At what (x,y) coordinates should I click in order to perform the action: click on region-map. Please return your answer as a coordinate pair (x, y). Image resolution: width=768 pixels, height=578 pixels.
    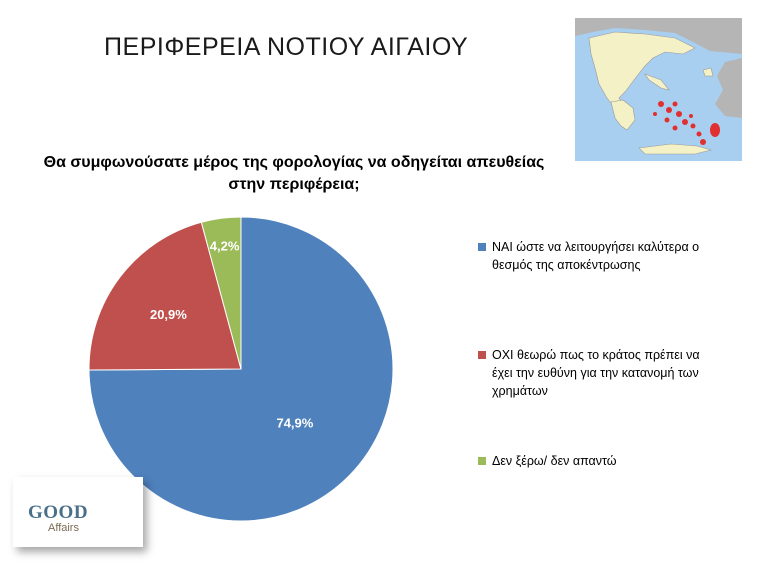
    Looking at the image, I should click on (658, 89).